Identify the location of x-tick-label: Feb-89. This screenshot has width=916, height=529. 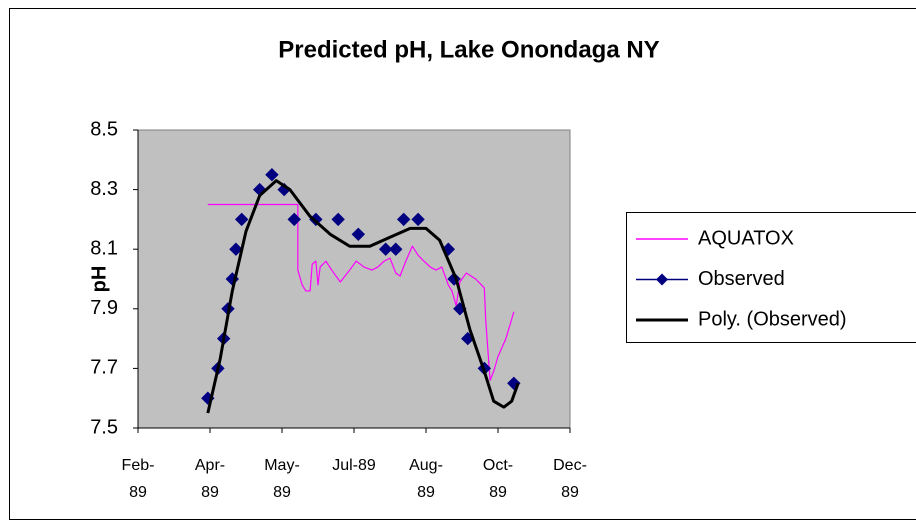
(138, 479).